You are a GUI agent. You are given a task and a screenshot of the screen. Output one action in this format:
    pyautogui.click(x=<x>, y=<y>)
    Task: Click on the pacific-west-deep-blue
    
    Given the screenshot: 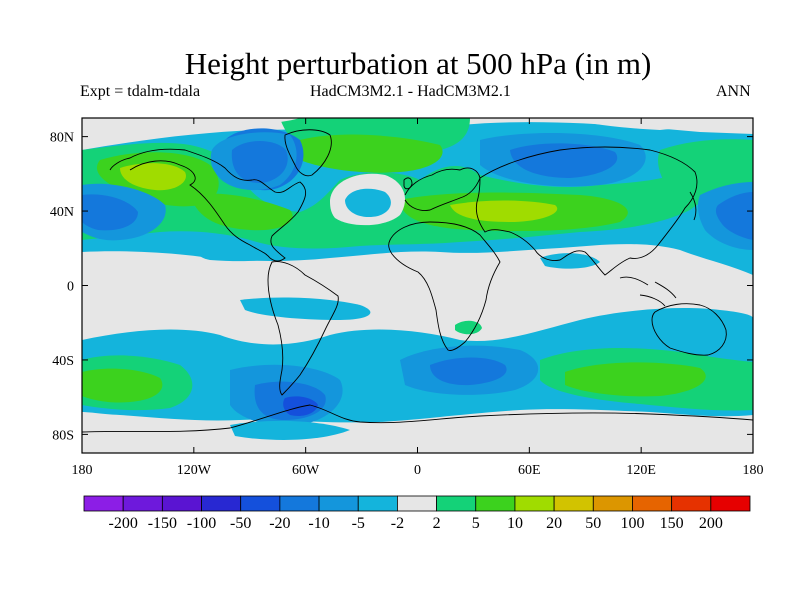 What is the action you would take?
    pyautogui.click(x=110, y=212)
    